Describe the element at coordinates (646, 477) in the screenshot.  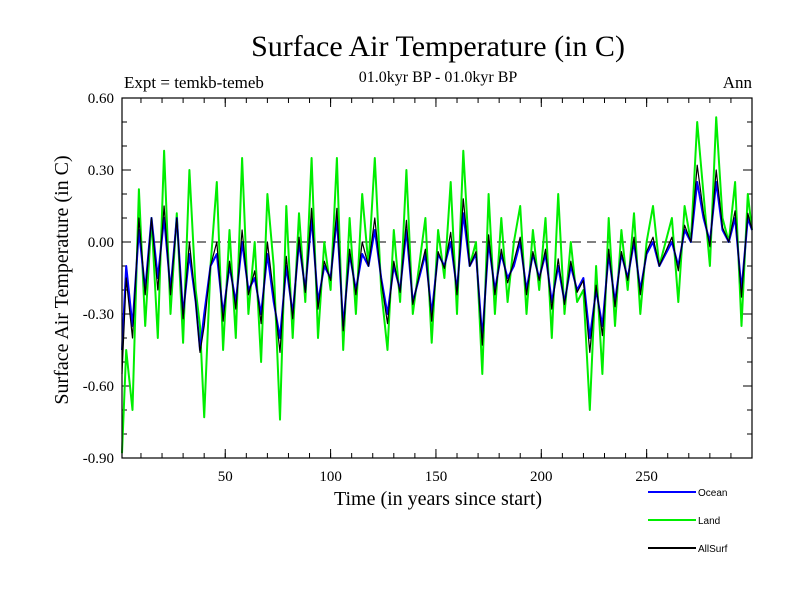
I see `x-tick-label: 250` at that location.